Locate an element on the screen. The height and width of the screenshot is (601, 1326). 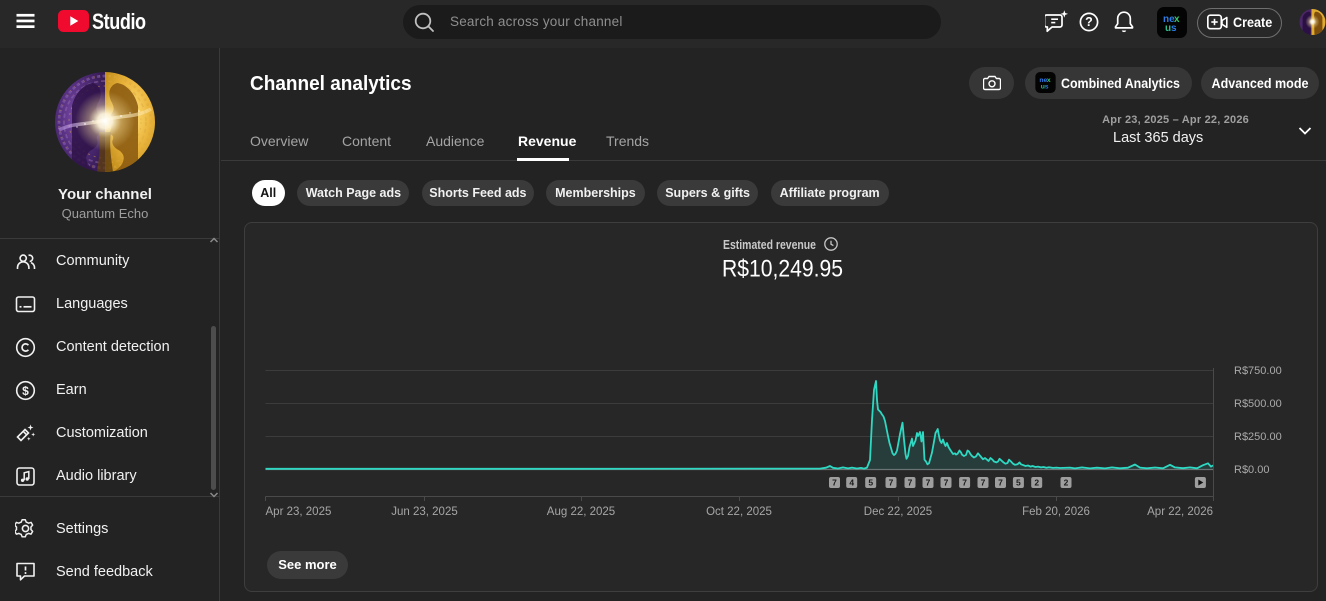
svg-text: Oct 22, 2025 is located at coordinates (739, 512).